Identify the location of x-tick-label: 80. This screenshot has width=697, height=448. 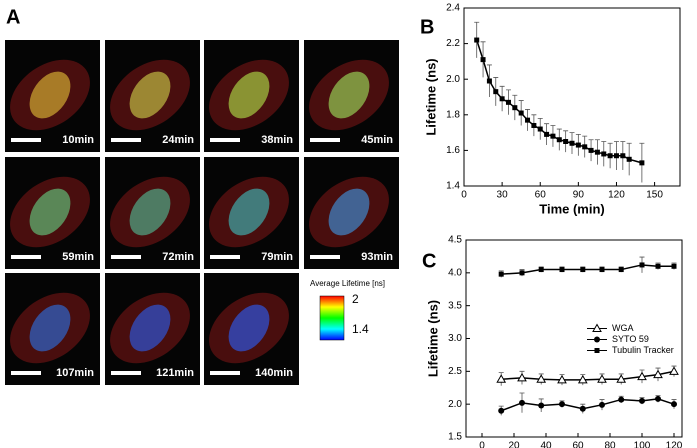
(610, 444).